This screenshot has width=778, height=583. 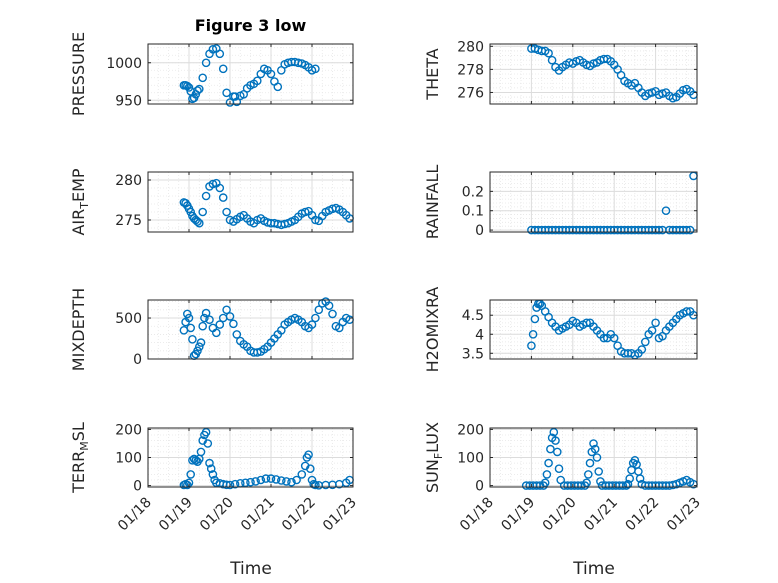 I want to click on y-axis-label: RAINFALL, so click(x=432, y=202).